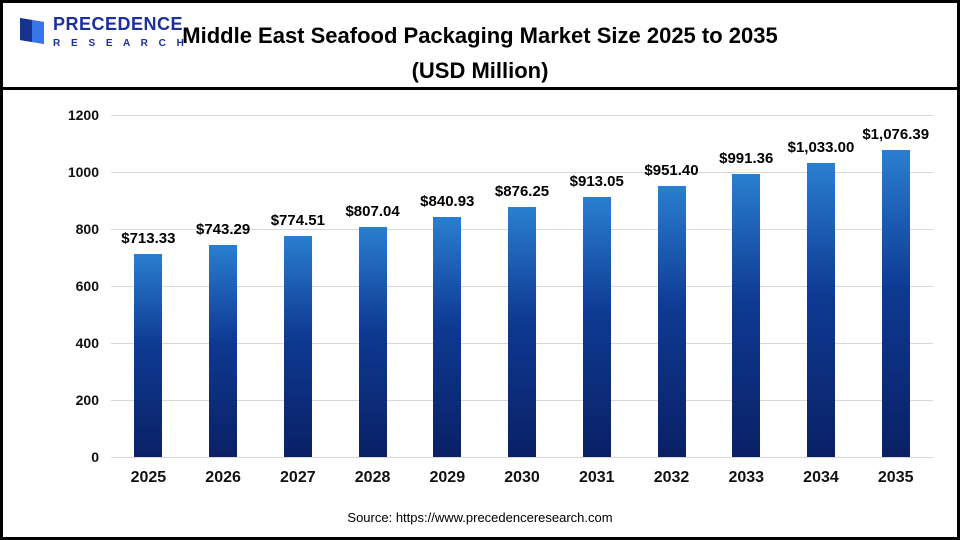 The image size is (960, 540). What do you see at coordinates (118, 24) in the screenshot?
I see `logo-name: PRECEDENCE` at bounding box center [118, 24].